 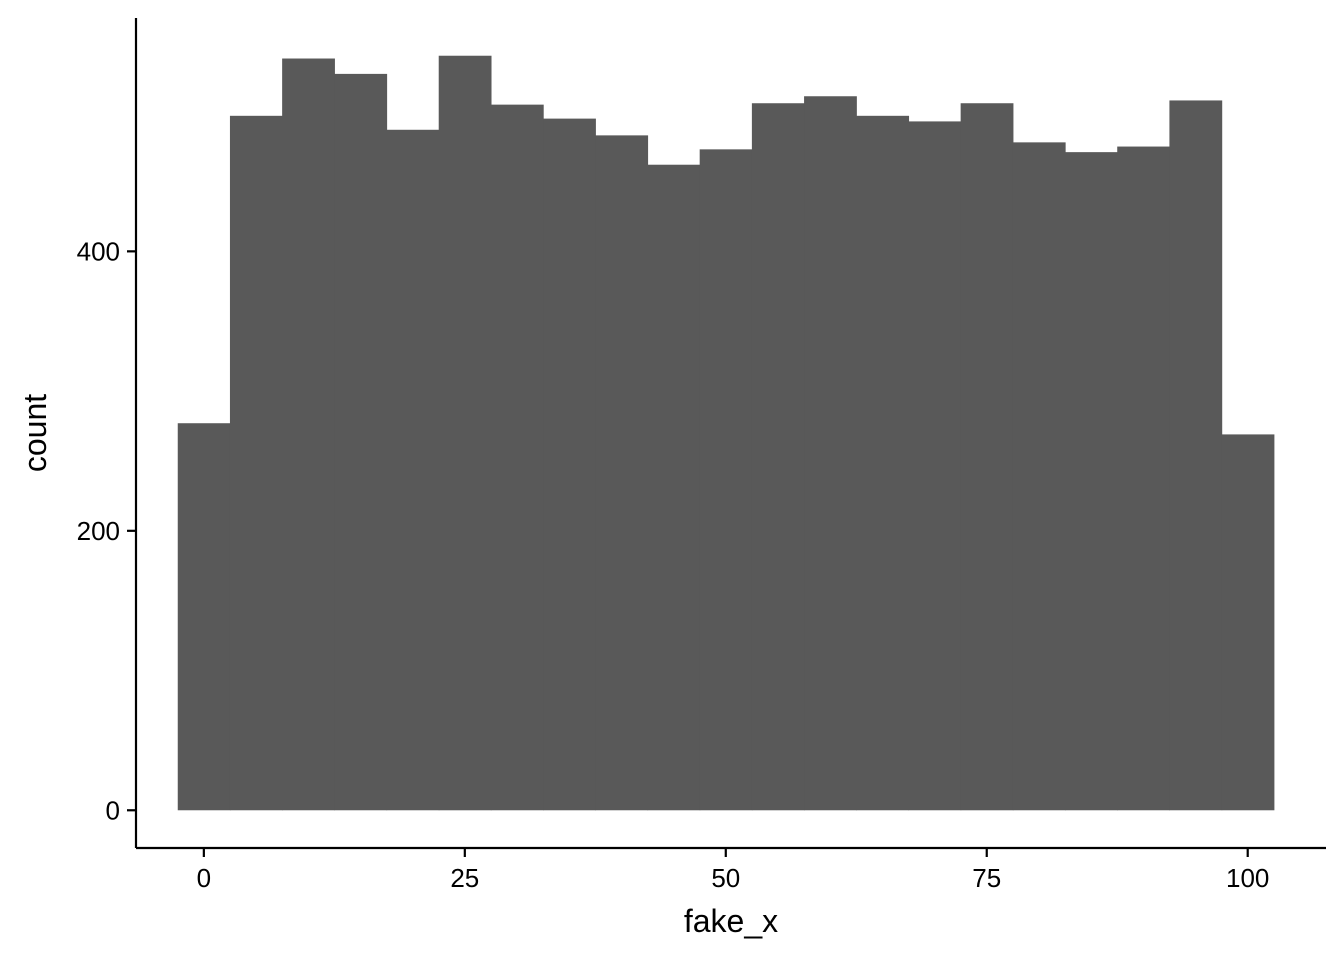 I want to click on x-ticks-group: 0 25 50 75 100, so click(x=733, y=870).